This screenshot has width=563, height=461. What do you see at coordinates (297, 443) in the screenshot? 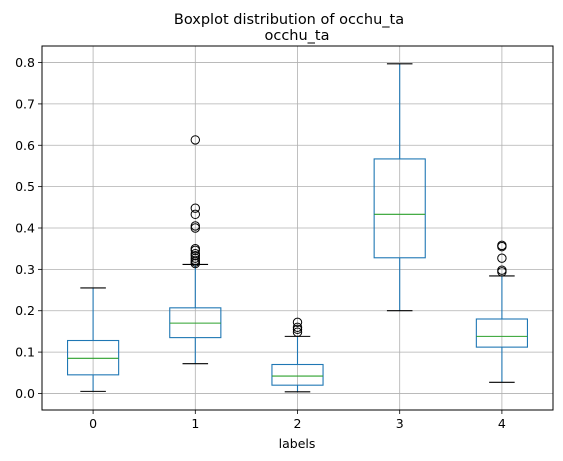
I see `x-axis-label: labels` at bounding box center [297, 443].